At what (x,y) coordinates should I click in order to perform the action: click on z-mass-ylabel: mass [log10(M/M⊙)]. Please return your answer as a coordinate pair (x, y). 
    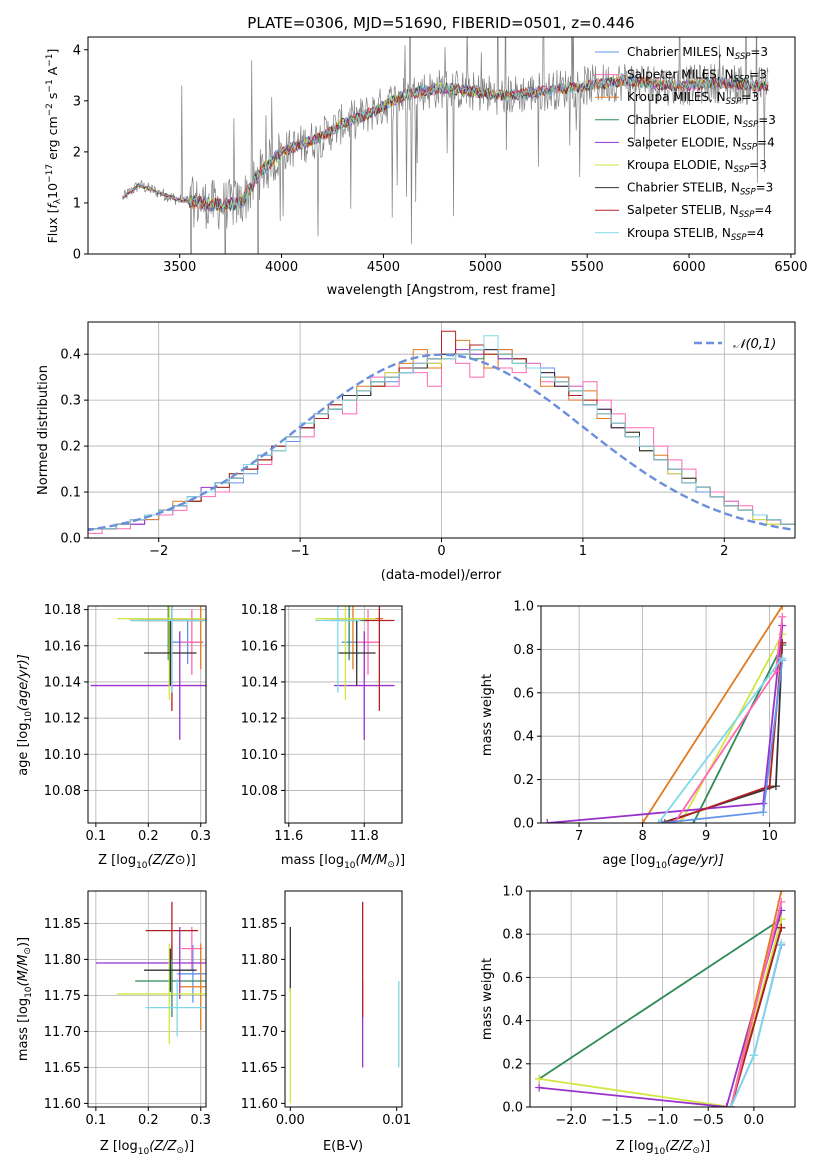
    Looking at the image, I should click on (25, 999).